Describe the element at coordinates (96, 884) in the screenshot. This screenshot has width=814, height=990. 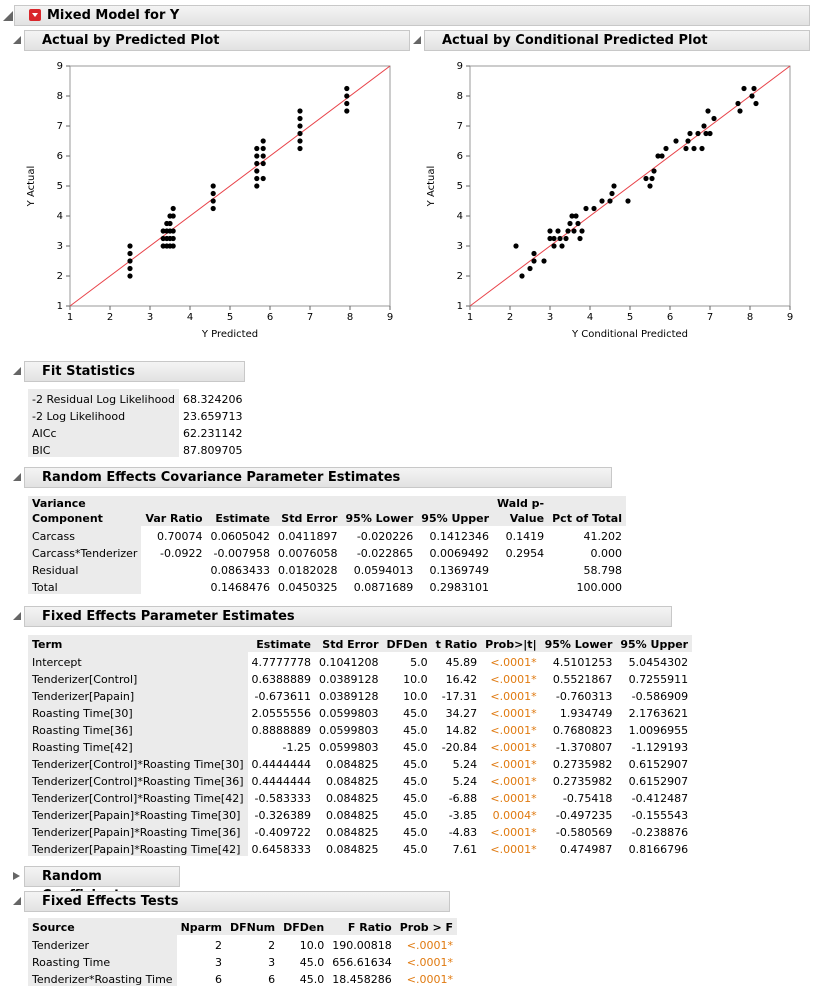
I see `section-header: Random Coefficients` at that location.